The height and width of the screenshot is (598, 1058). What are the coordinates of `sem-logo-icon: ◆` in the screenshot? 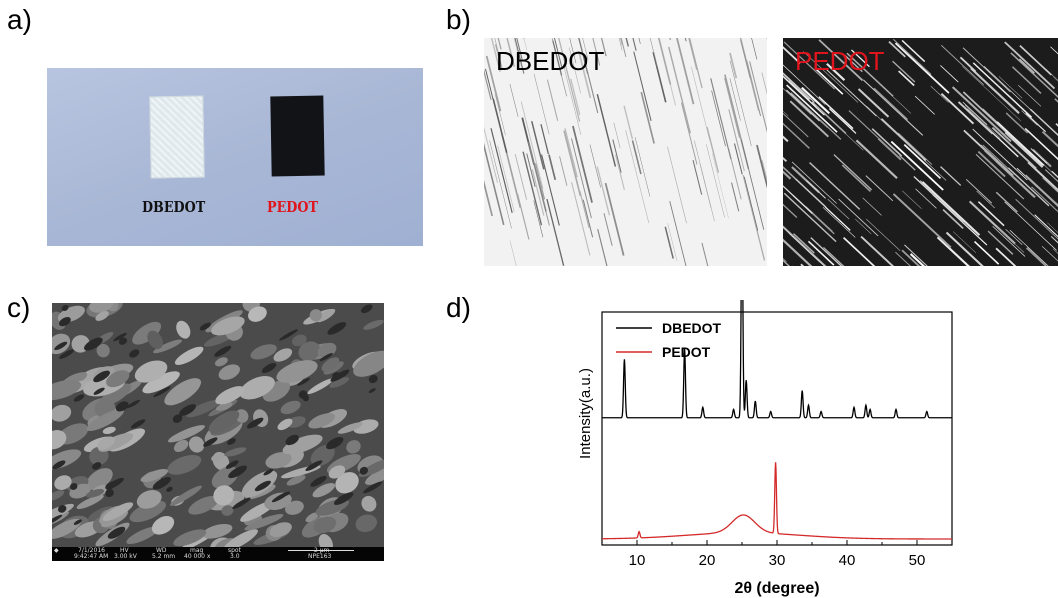 It's located at (56, 550).